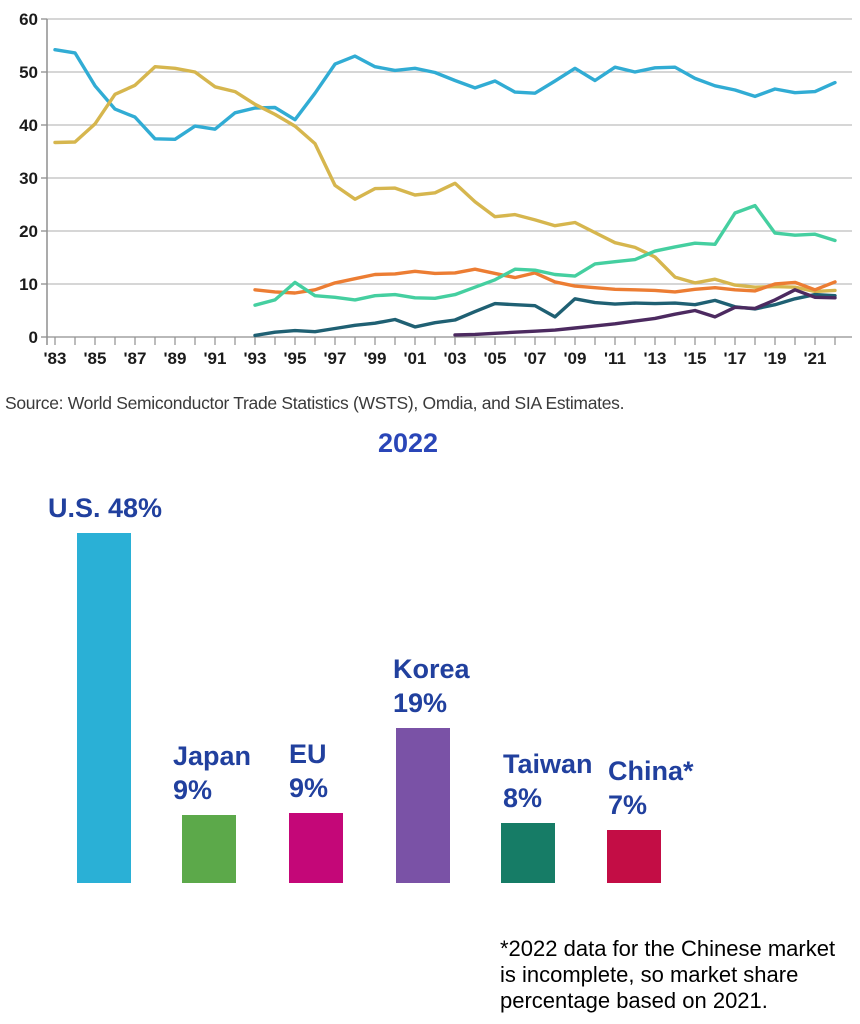 This screenshot has height=1024, width=860. I want to click on x-tick-label: '03, so click(455, 358).